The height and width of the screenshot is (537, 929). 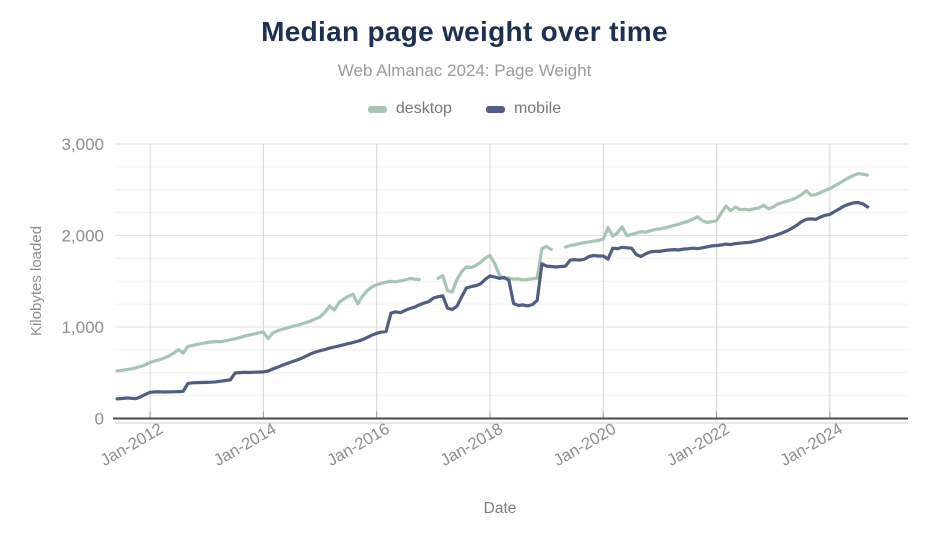 What do you see at coordinates (510, 420) in the screenshot?
I see `x-axis` at bounding box center [510, 420].